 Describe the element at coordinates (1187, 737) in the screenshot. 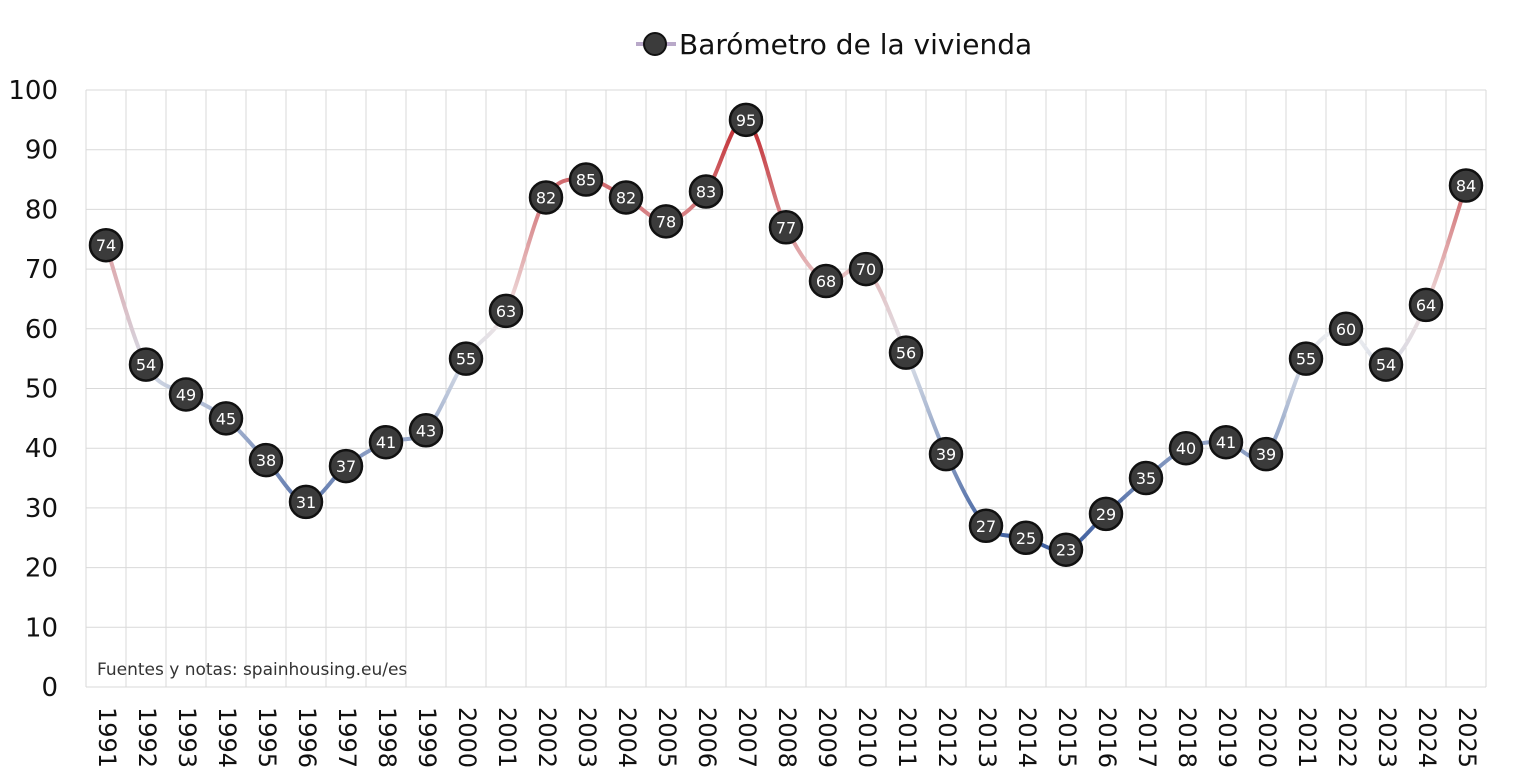

I see `x-tick-label: 2018` at that location.